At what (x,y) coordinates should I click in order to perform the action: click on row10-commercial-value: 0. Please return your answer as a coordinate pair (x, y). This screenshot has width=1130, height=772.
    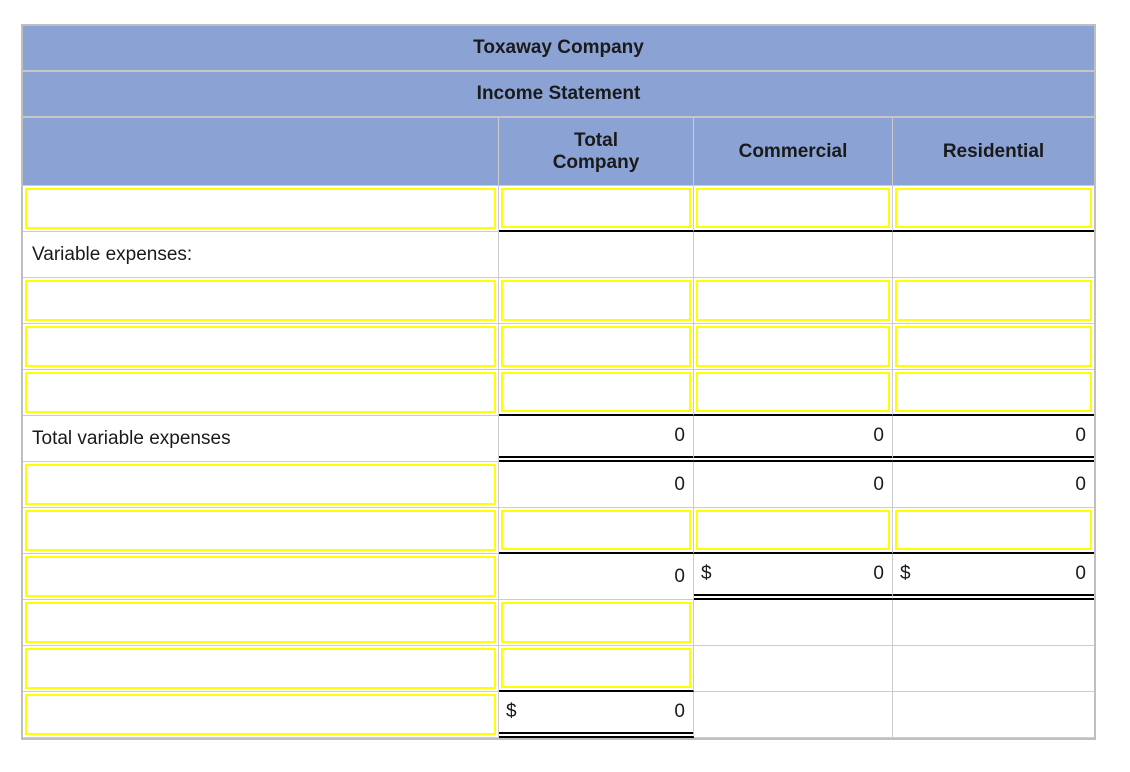
    Looking at the image, I should click on (793, 485).